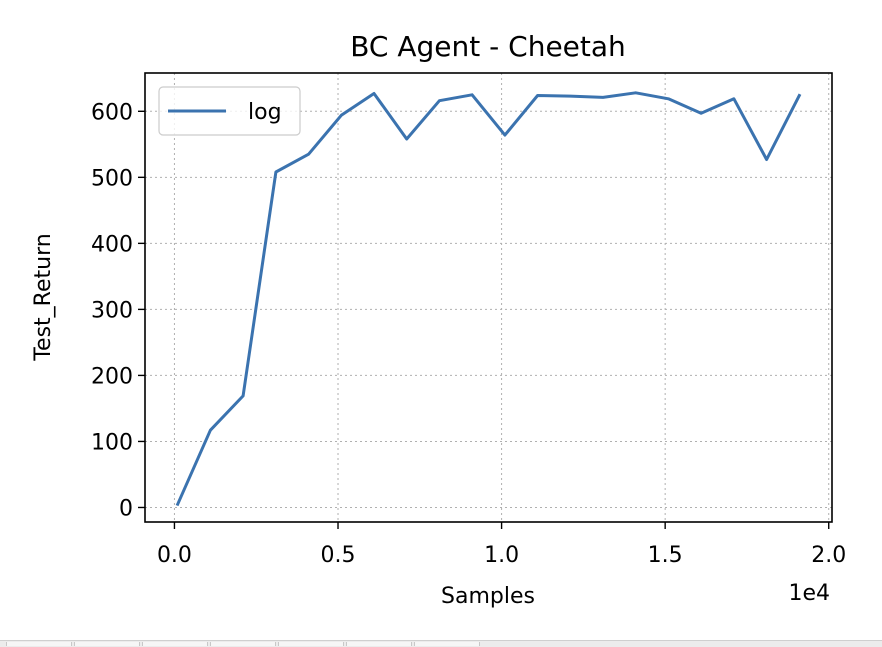  Describe the element at coordinates (665, 555) in the screenshot. I see `x-tick-label: 1.5` at that location.